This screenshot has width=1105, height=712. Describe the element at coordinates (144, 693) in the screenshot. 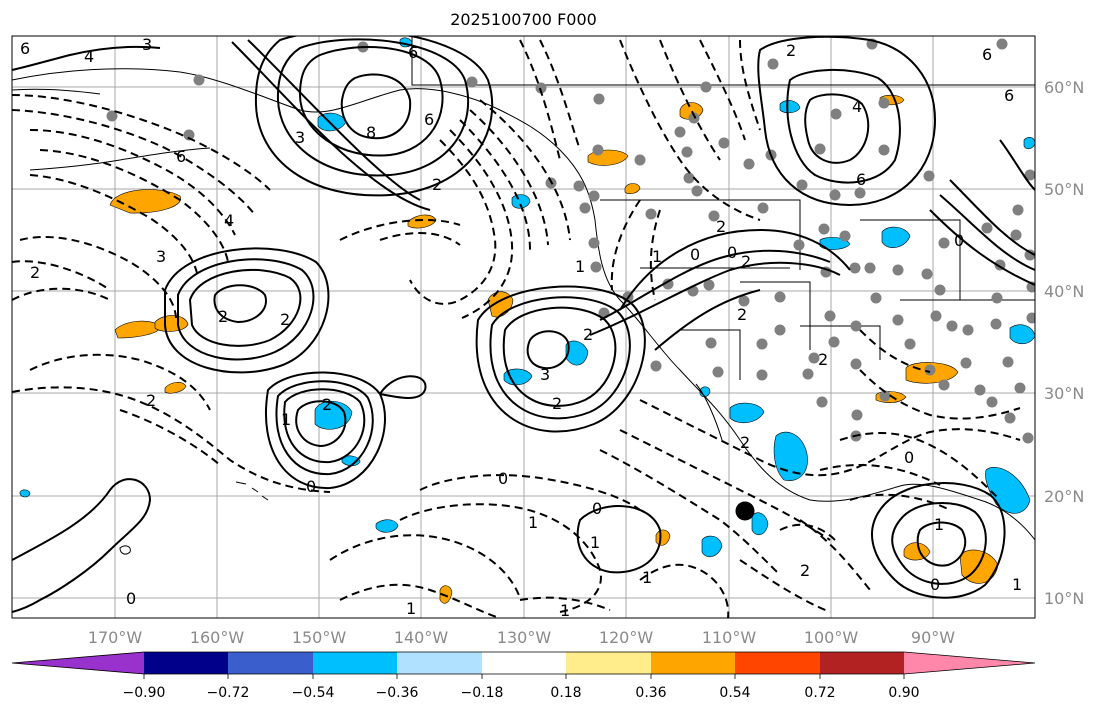

I see `colorbar-tick: −0.90` at that location.